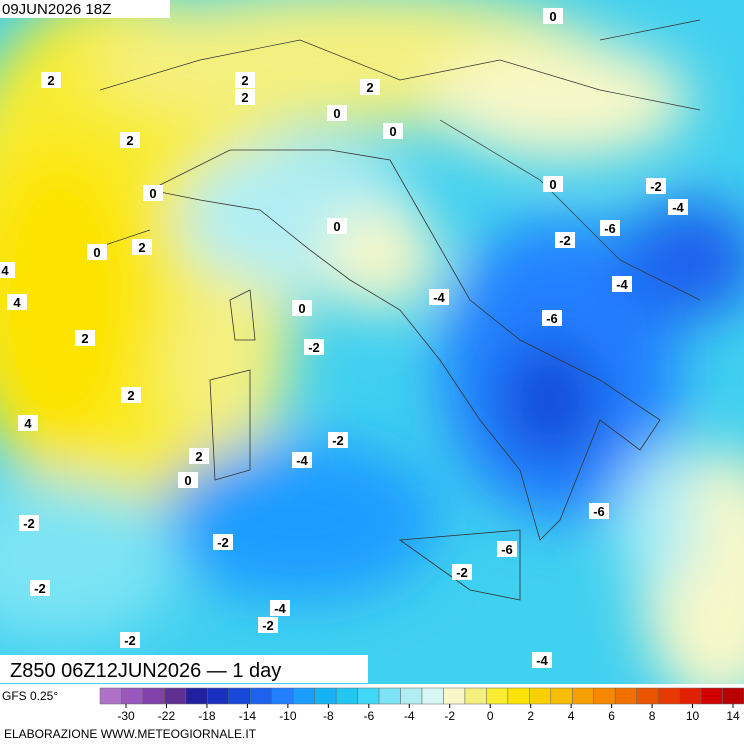 This screenshot has width=744, height=750. What do you see at coordinates (571, 716) in the screenshot?
I see `colorbar-tick-label: 4` at bounding box center [571, 716].